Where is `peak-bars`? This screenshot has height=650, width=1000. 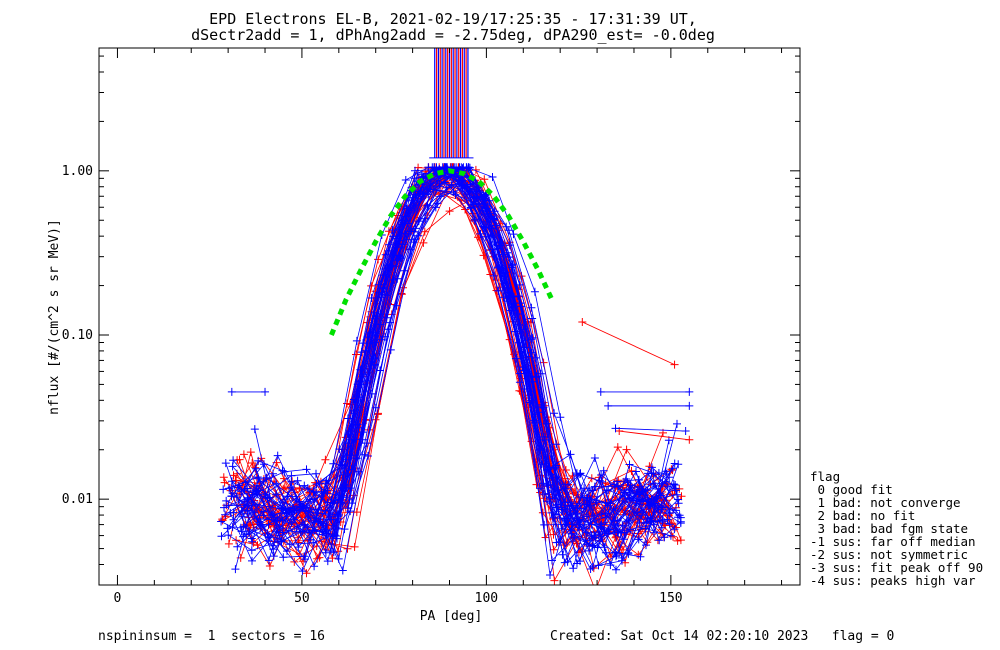
peak-bars is located at coordinates (451, 103).